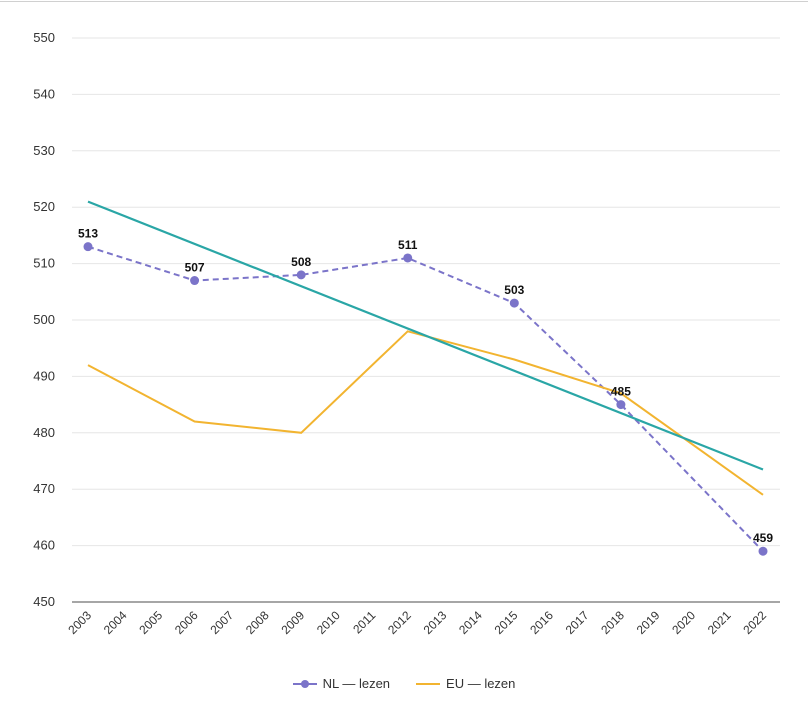 The height and width of the screenshot is (713, 808). I want to click on nl-data-label: 503, so click(514, 290).